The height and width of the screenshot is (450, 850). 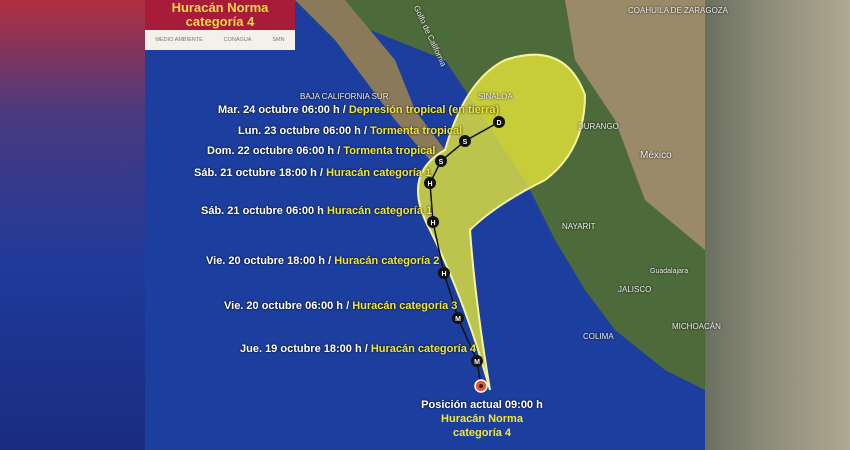 What do you see at coordinates (598, 126) in the screenshot?
I see `place-label: DURANGO` at bounding box center [598, 126].